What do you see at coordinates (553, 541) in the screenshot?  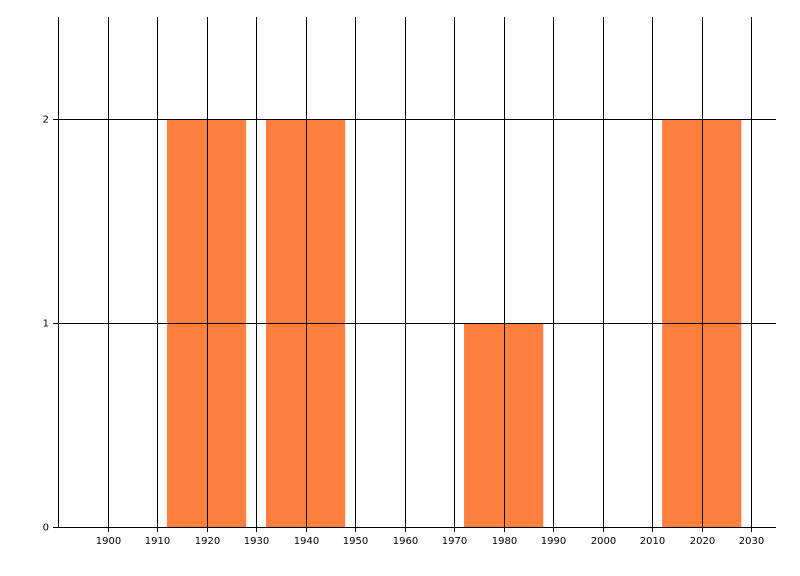 I see `x-tick-label: 1990` at bounding box center [553, 541].